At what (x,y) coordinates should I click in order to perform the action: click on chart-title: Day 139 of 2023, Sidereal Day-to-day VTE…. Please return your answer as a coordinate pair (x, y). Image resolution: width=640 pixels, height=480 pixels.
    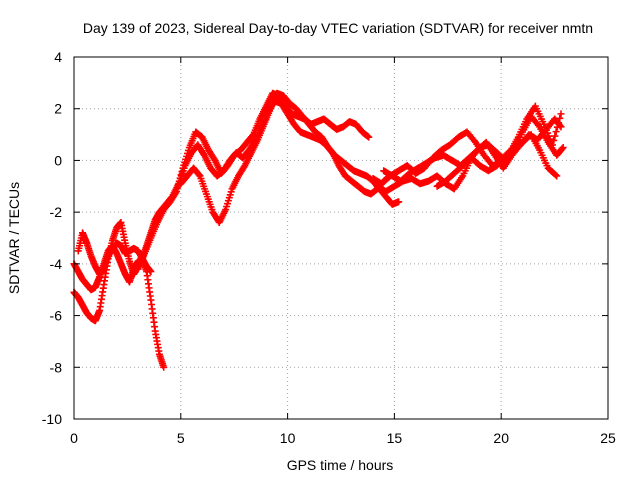
    Looking at the image, I should click on (338, 28).